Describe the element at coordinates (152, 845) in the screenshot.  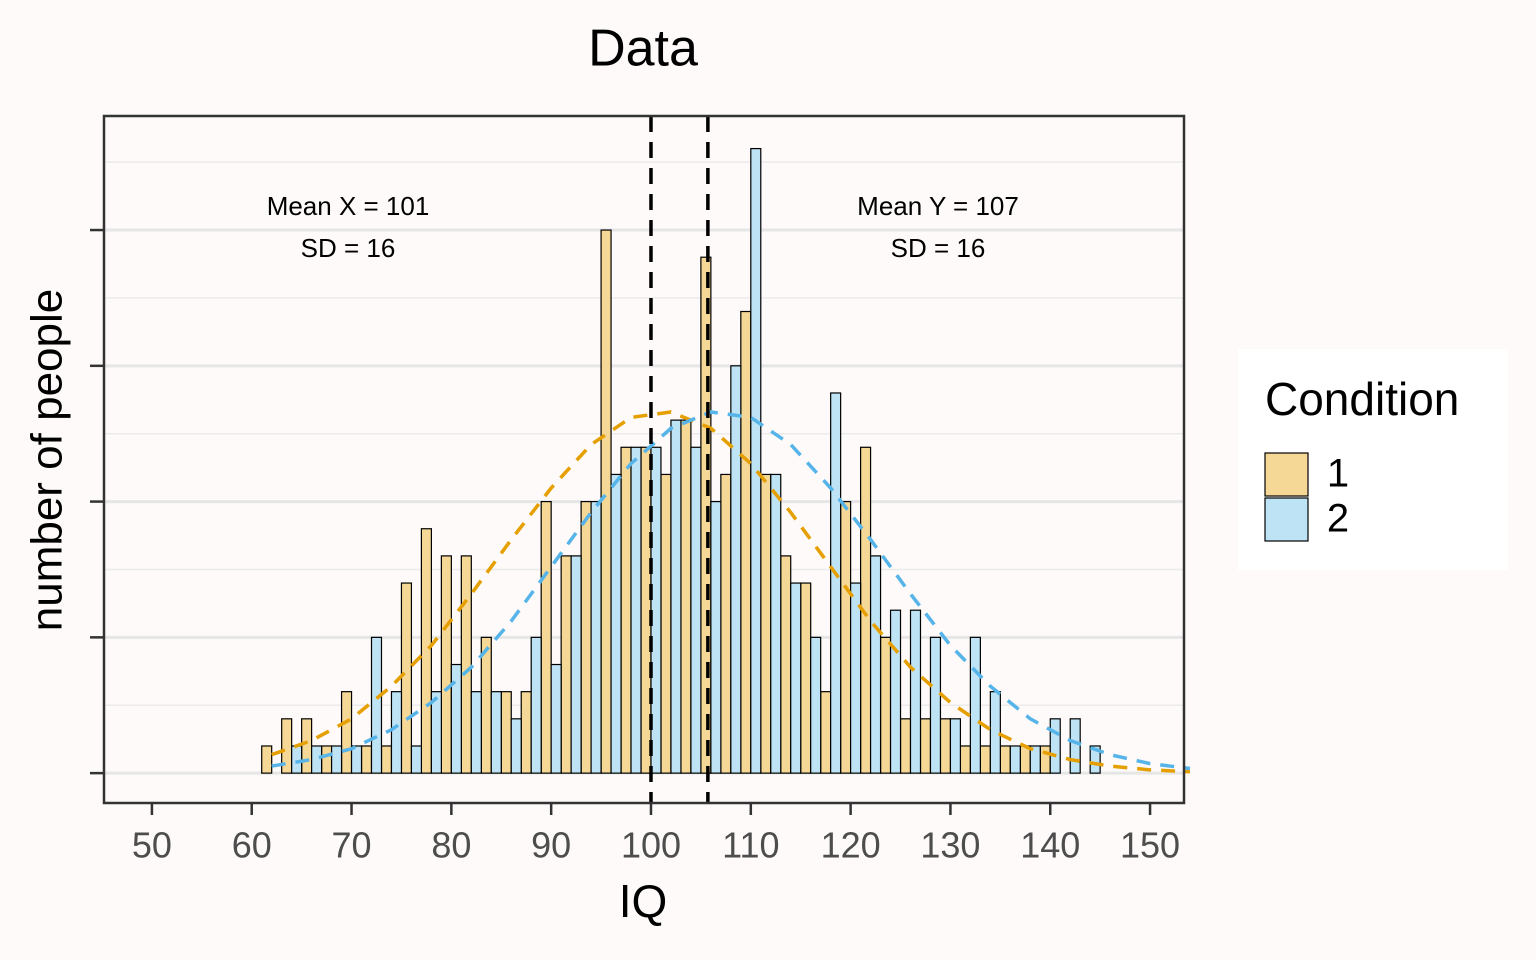
I see `x-tick-label: 50` at that location.